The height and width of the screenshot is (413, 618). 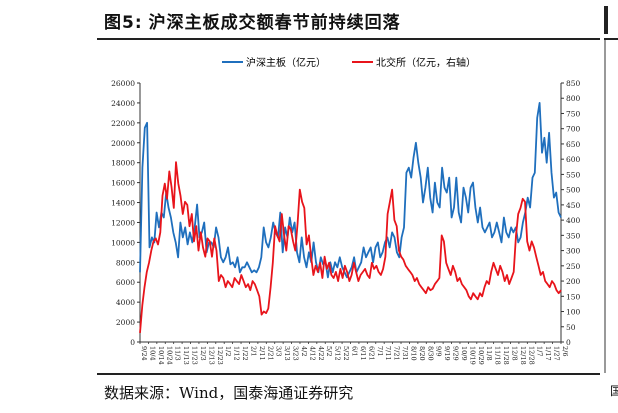 What do you see at coordinates (573, 174) in the screenshot?
I see `y-right-tick-label: 550` at bounding box center [573, 174].